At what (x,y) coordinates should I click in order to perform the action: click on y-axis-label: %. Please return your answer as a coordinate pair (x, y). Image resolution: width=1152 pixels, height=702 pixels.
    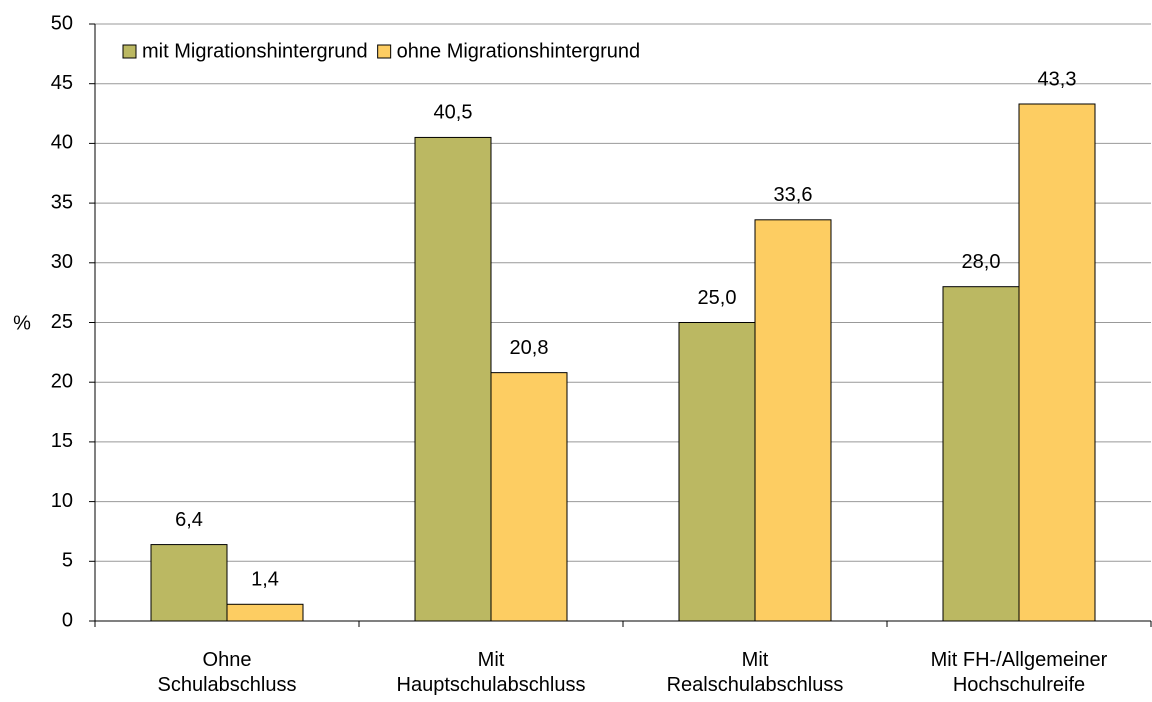
    Looking at the image, I should click on (22, 323).